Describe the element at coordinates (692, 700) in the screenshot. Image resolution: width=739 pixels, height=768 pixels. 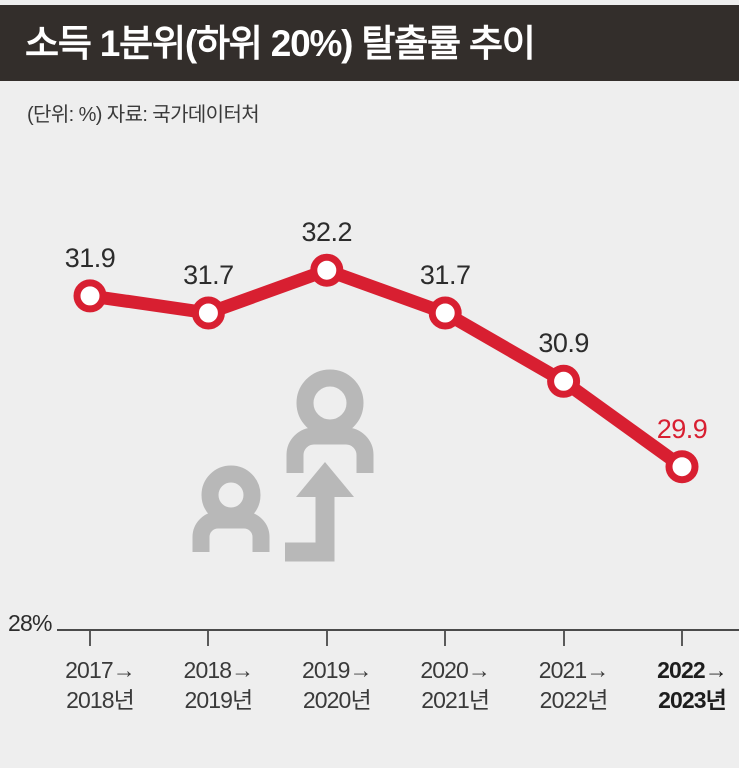
I see `axis-category-label-to: 2023년` at that location.